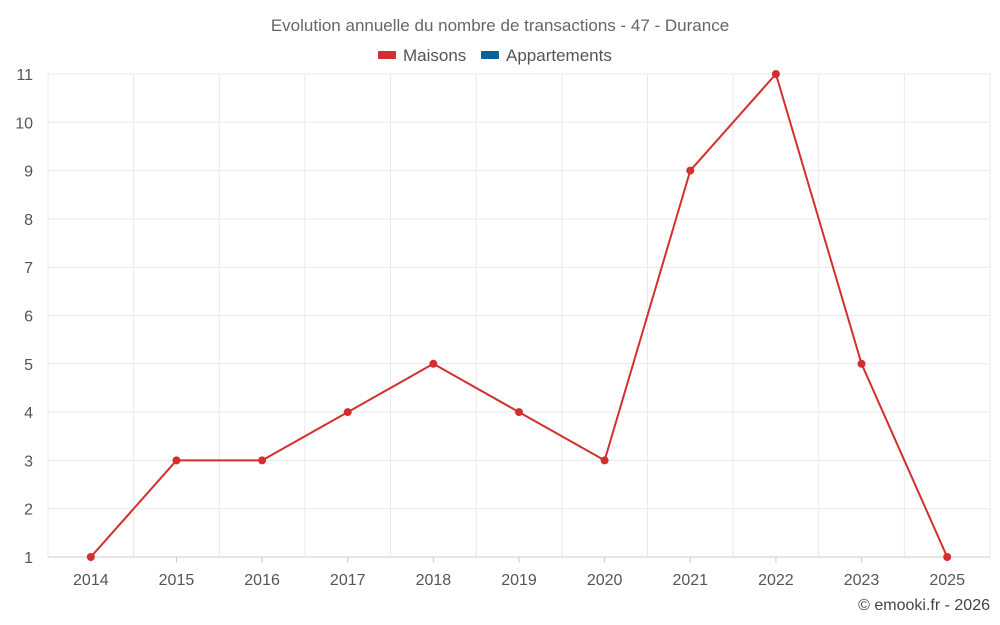 This screenshot has height=625, width=1000. Describe the element at coordinates (28, 413) in the screenshot. I see `y-tick-label: 4` at that location.